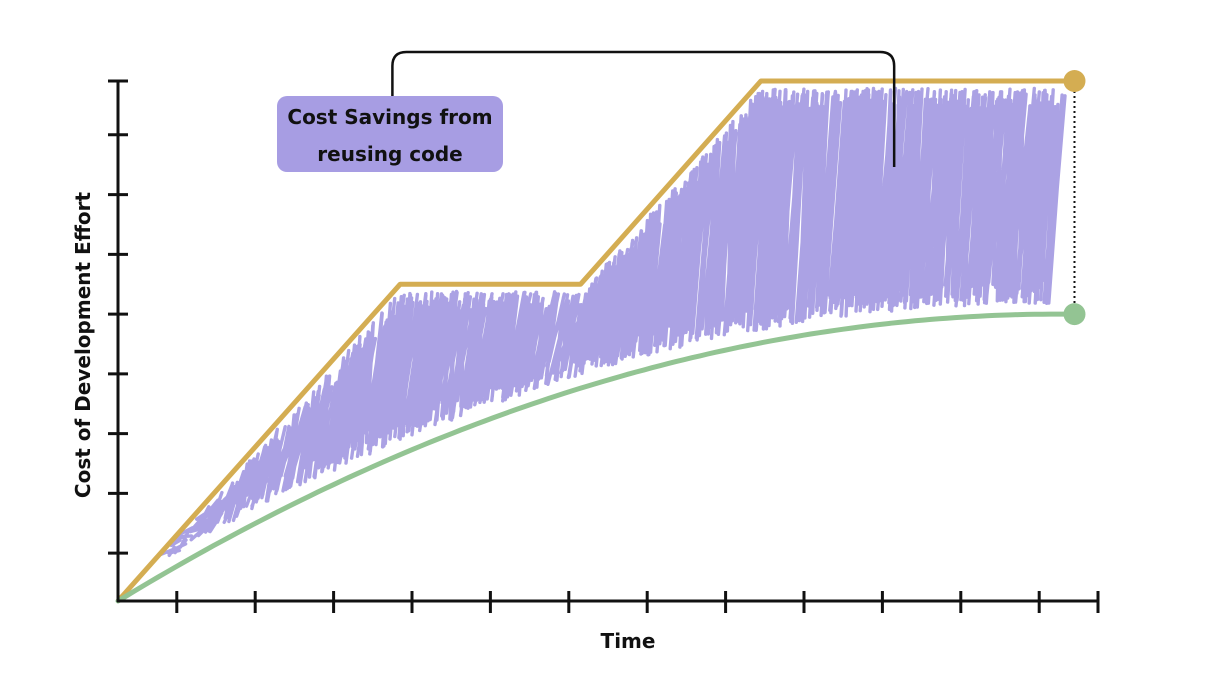  I want to click on callout-text-line-2: reusing code, so click(389, 154).